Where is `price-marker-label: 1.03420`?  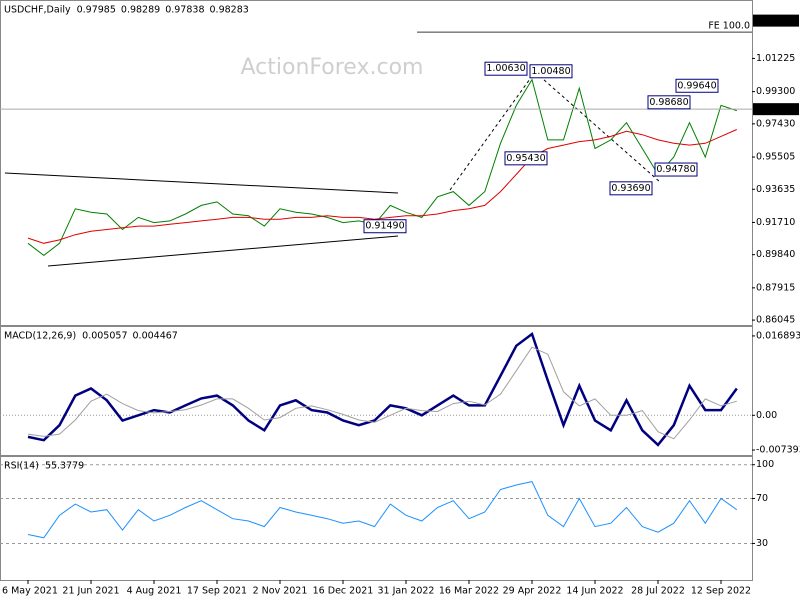 price-marker-label: 1.03420 is located at coordinates (775, 20).